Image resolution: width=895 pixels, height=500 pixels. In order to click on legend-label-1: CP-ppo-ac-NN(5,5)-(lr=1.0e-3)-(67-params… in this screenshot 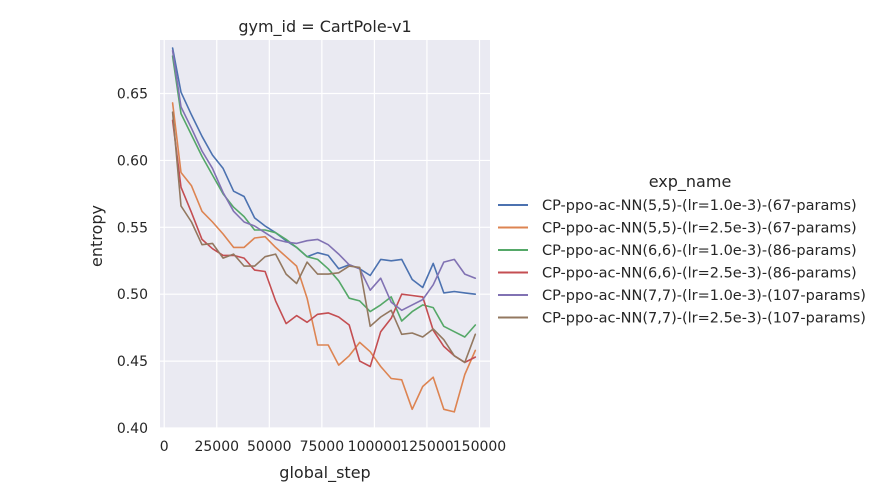, I will do `click(699, 206)`.